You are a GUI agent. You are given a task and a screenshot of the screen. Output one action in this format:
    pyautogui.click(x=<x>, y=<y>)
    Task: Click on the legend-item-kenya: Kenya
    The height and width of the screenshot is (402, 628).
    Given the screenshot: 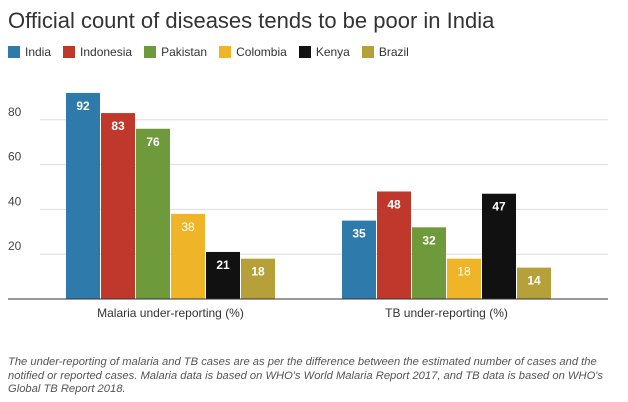 What is the action you would take?
    pyautogui.click(x=324, y=52)
    